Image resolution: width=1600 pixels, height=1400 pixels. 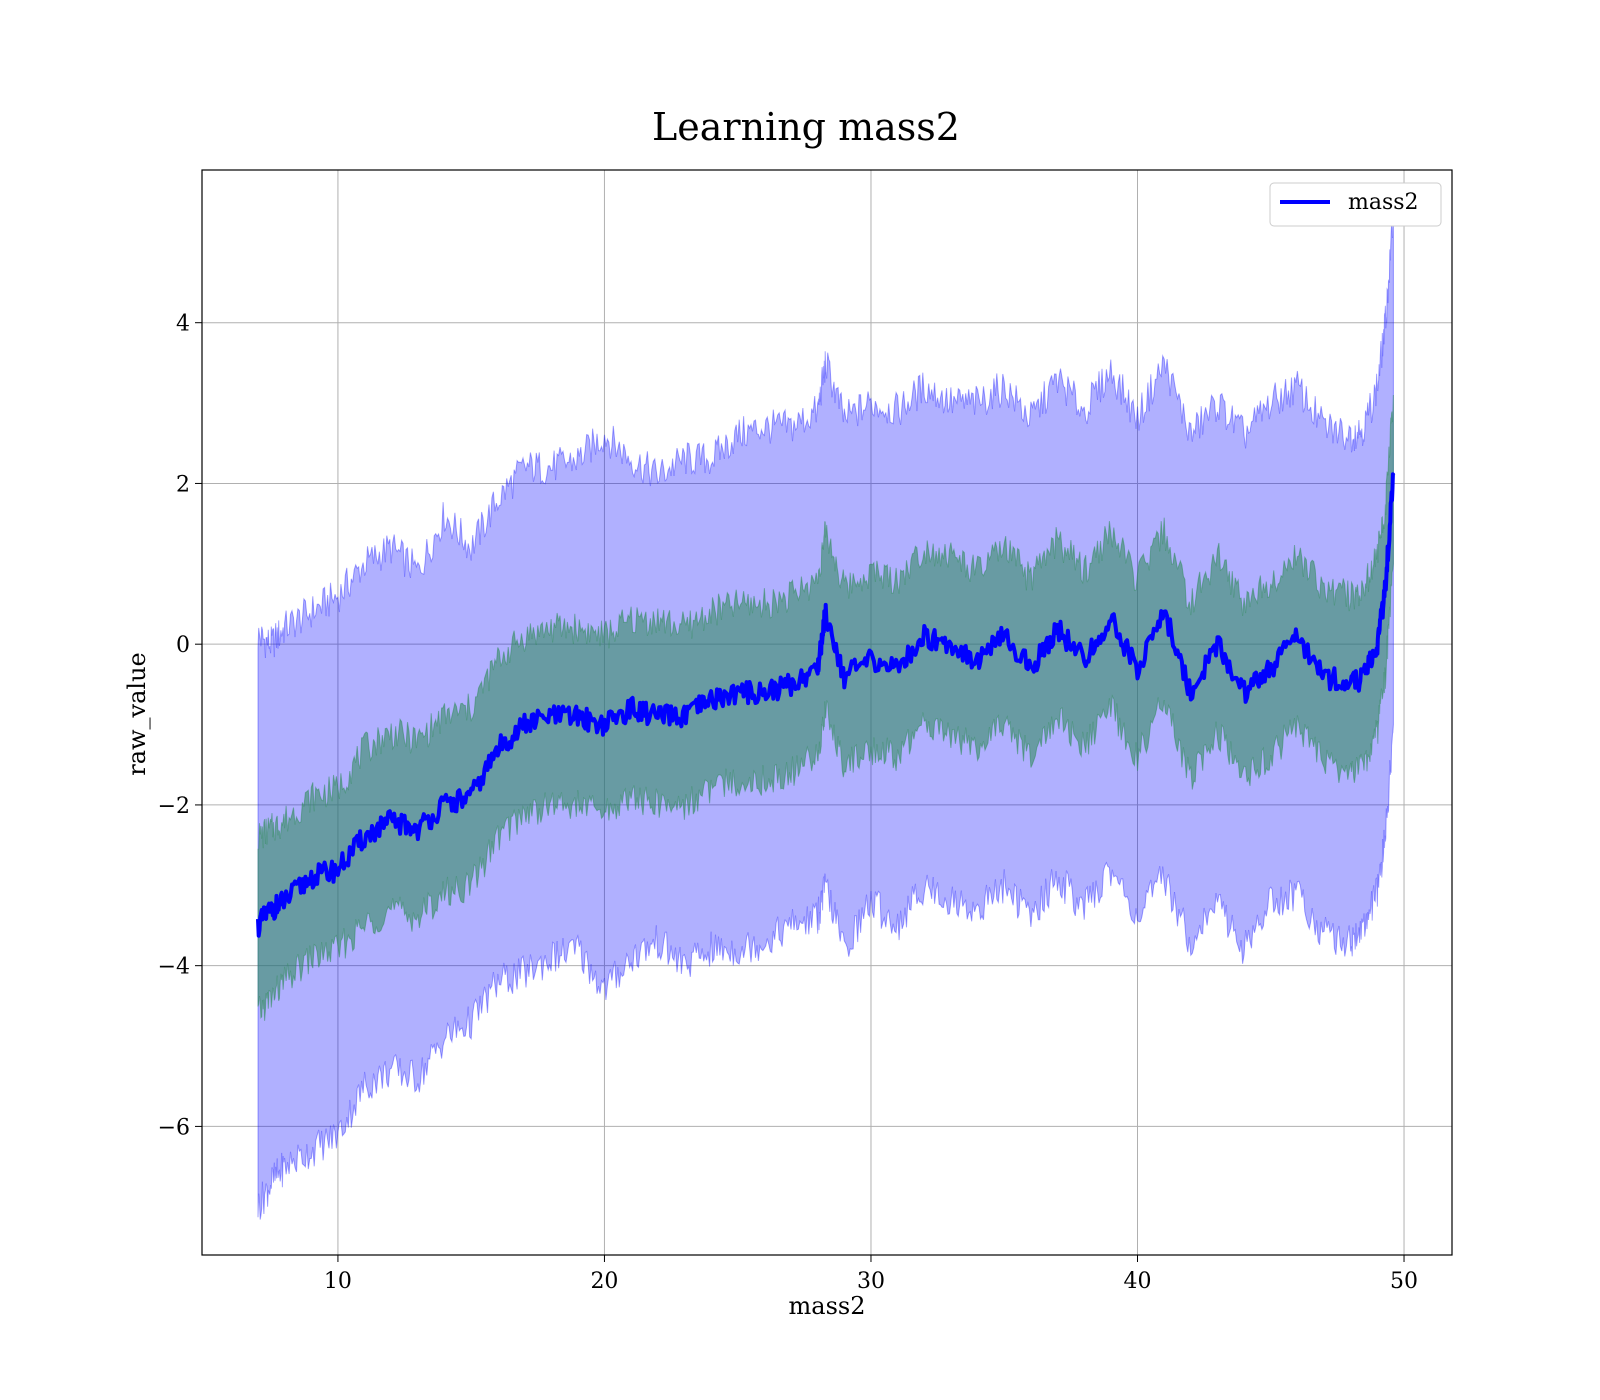 What do you see at coordinates (174, 967) in the screenshot?
I see `y-tick-label-1: −4` at bounding box center [174, 967].